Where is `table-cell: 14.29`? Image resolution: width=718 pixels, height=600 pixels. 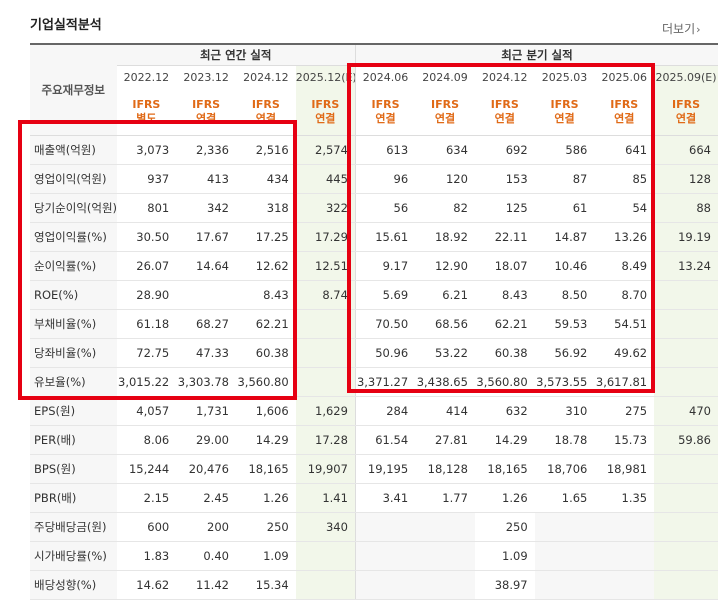 table-cell: 14.29 is located at coordinates (265, 440).